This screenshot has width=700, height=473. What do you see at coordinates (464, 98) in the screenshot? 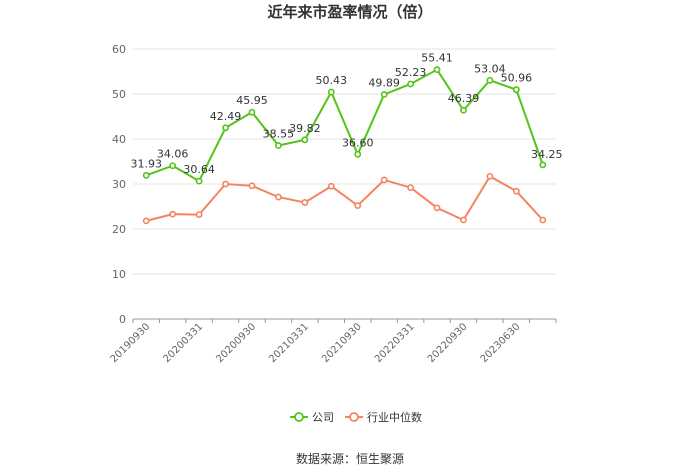
I see `data-label: 46.39` at bounding box center [464, 98].